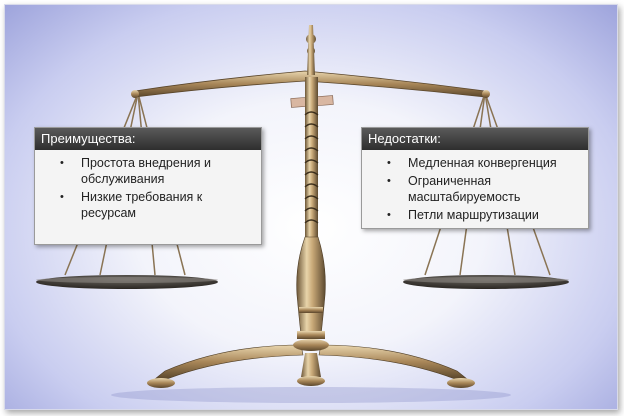 This screenshot has height=416, width=624. What do you see at coordinates (311, 286) in the screenshot?
I see `column-vase` at bounding box center [311, 286].